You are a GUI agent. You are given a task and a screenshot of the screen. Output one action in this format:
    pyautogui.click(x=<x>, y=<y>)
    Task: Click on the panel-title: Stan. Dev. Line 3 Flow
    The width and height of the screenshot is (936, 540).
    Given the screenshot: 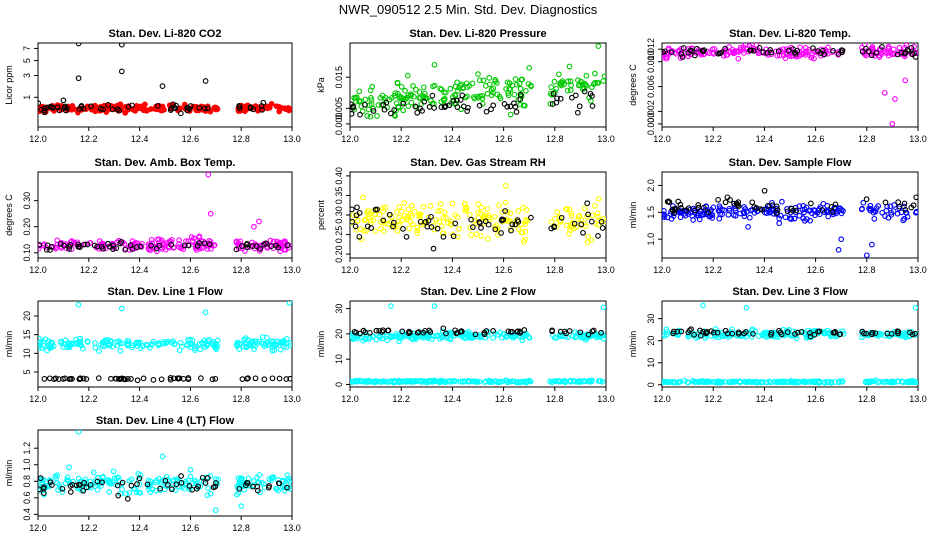 What is the action you would take?
    pyautogui.click(x=790, y=292)
    